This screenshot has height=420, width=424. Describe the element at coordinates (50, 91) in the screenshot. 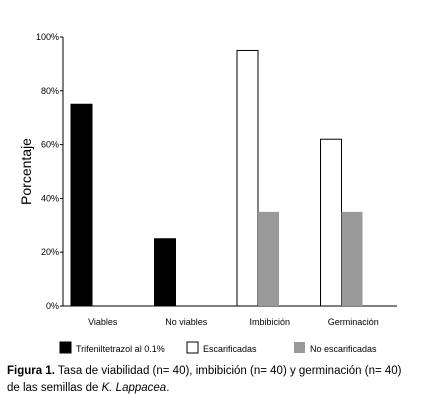

I see `y-tick-label: 80%` at that location.